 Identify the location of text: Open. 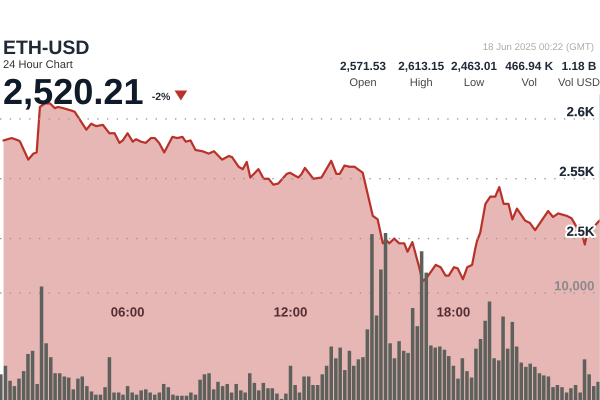
(363, 83).